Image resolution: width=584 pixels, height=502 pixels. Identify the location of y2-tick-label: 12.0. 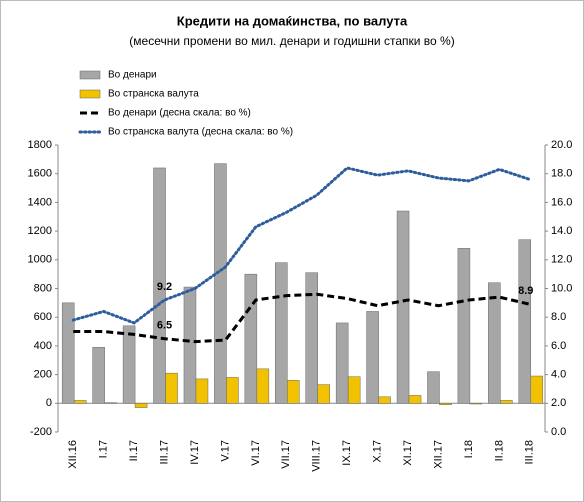
(561, 260).